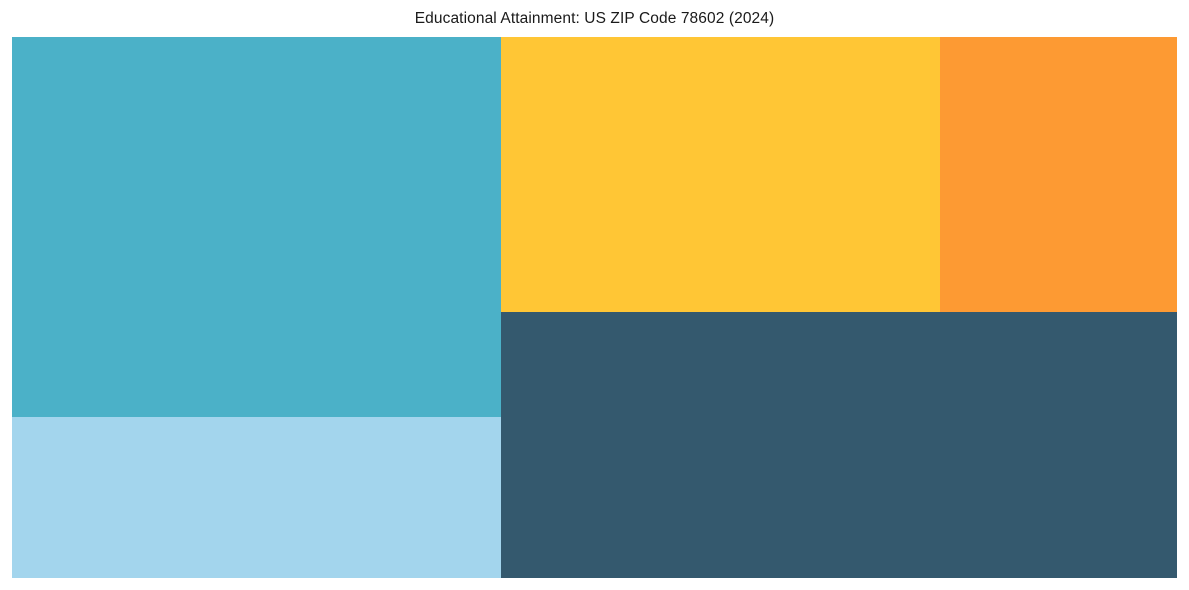 The width and height of the screenshot is (1189, 590). Describe the element at coordinates (256, 497) in the screenshot. I see `treemap-tile-less-than-high-school: Less than high school 12.2` at that location.